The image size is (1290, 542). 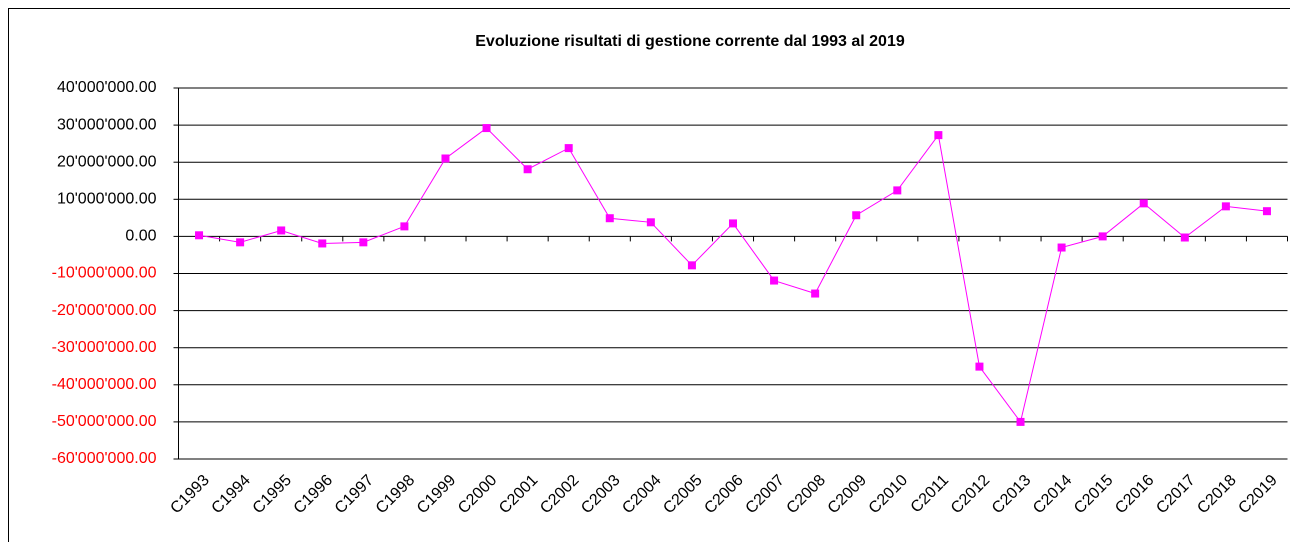 I want to click on y-tick-label: 30'000'000.00, so click(x=107, y=124).